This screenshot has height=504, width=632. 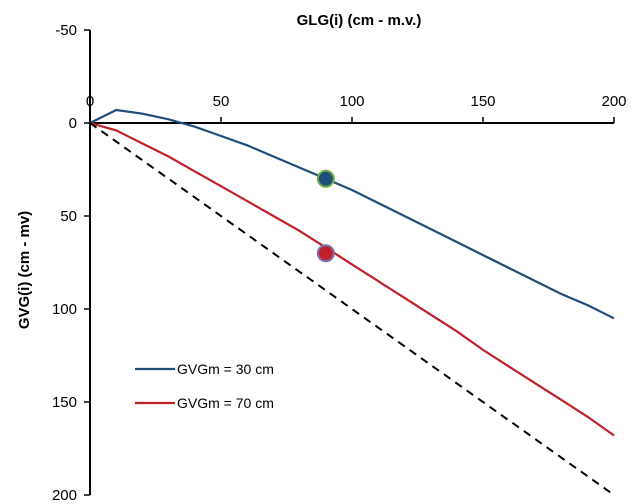 What do you see at coordinates (66, 30) in the screenshot?
I see `y-tick-label: -50` at bounding box center [66, 30].